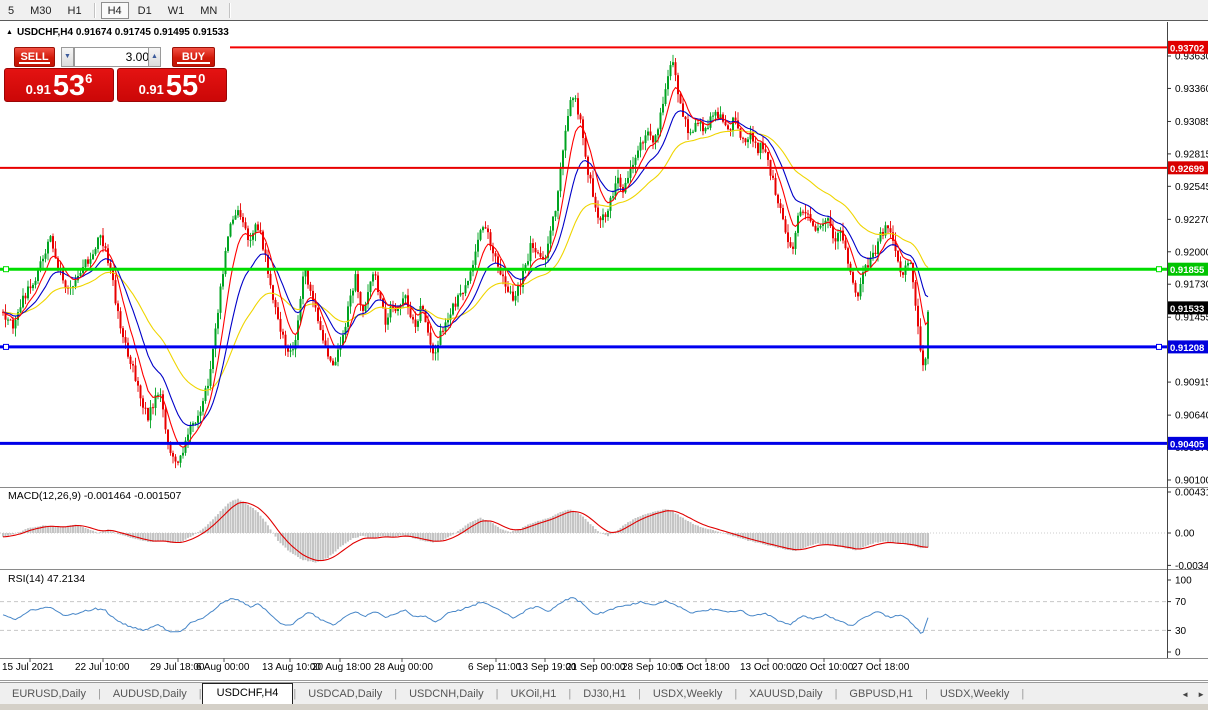 This screenshot has width=1208, height=710. What do you see at coordinates (193, 63) in the screenshot?
I see `buy-underline` at bounding box center [193, 63].